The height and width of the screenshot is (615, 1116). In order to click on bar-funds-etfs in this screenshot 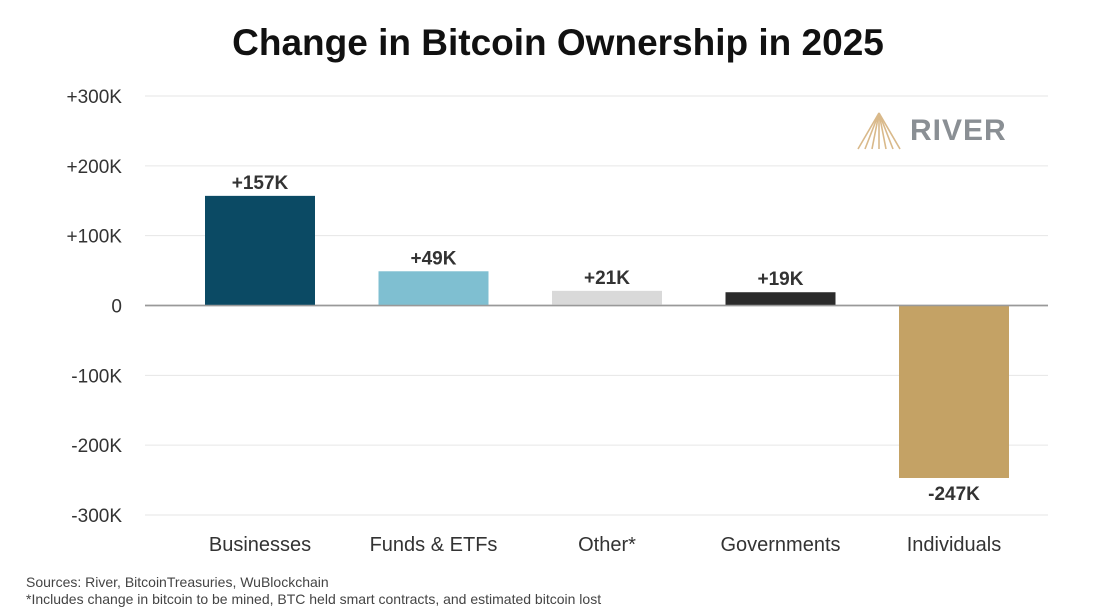, I will do `click(433, 288)`.